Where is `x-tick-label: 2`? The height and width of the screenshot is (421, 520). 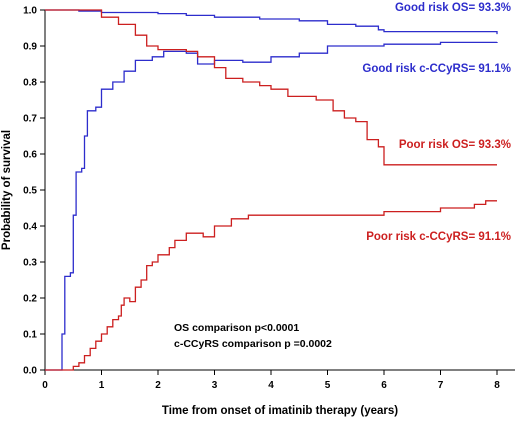 x-tick-label: 2 is located at coordinates (158, 385).